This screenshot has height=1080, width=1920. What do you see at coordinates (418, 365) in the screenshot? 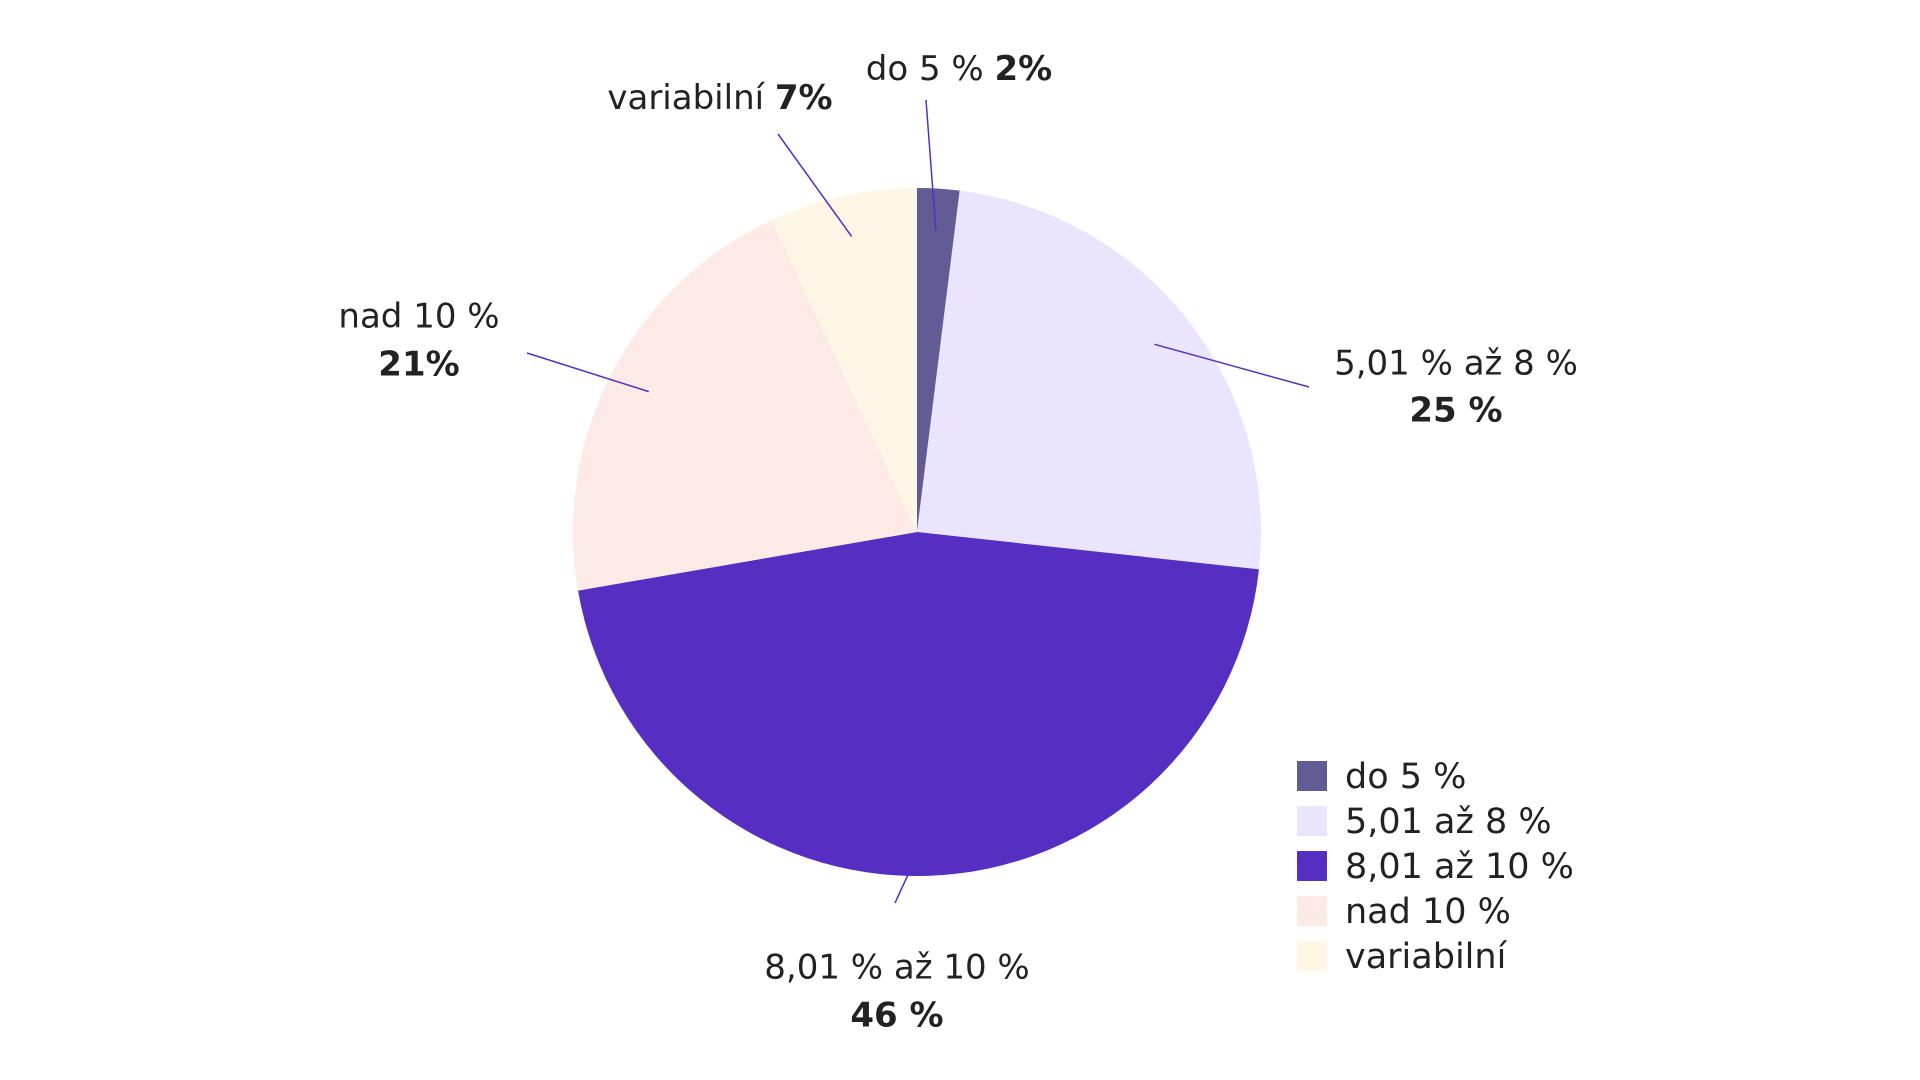
I see `slice-value: 21%` at bounding box center [418, 365].